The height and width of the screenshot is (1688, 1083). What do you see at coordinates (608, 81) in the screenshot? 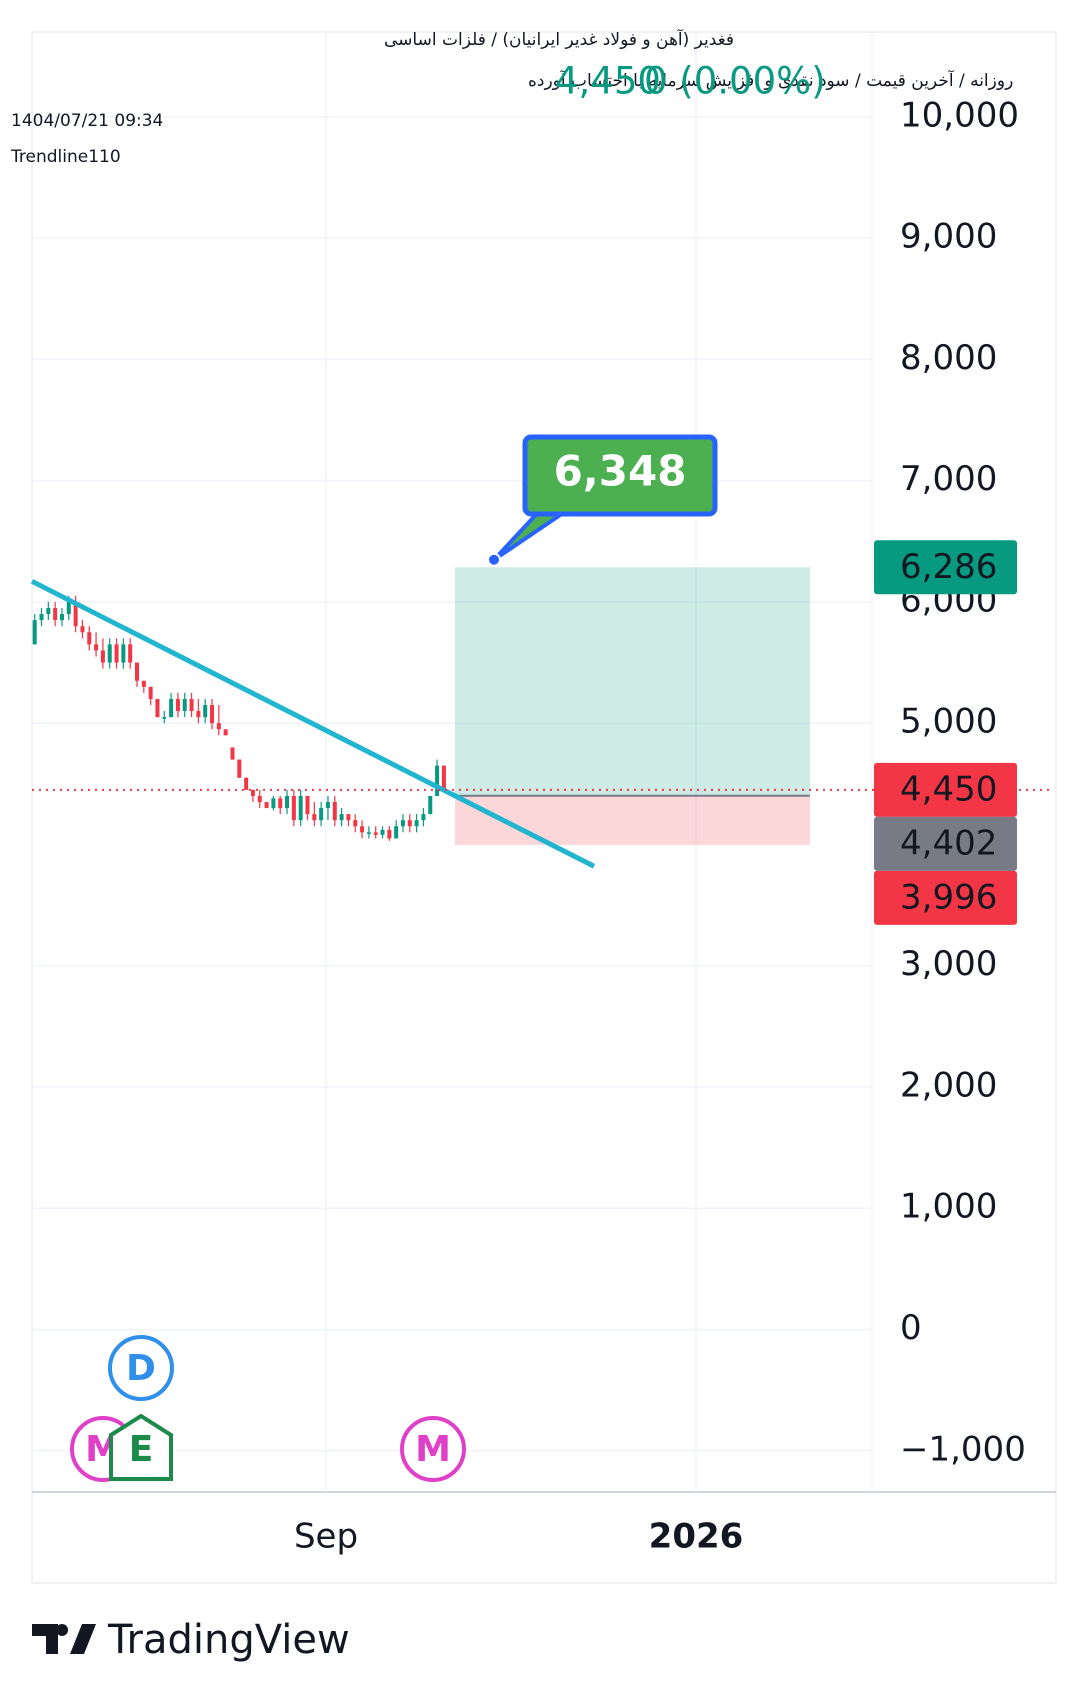
I see `header-price: 4,450` at bounding box center [608, 81].